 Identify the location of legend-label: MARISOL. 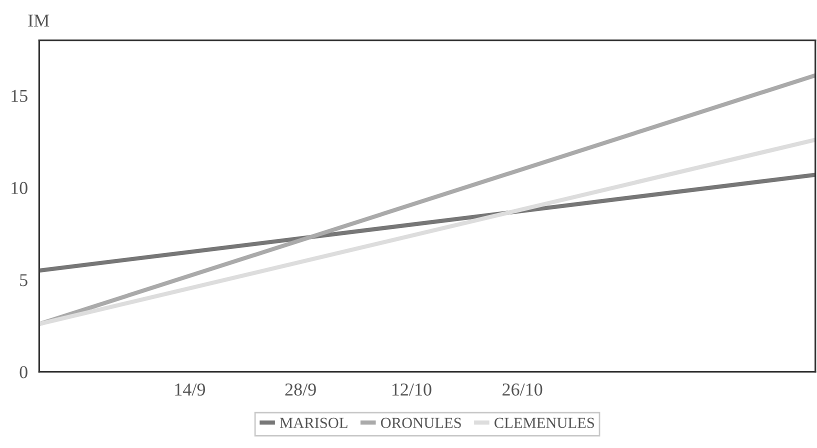
(314, 423).